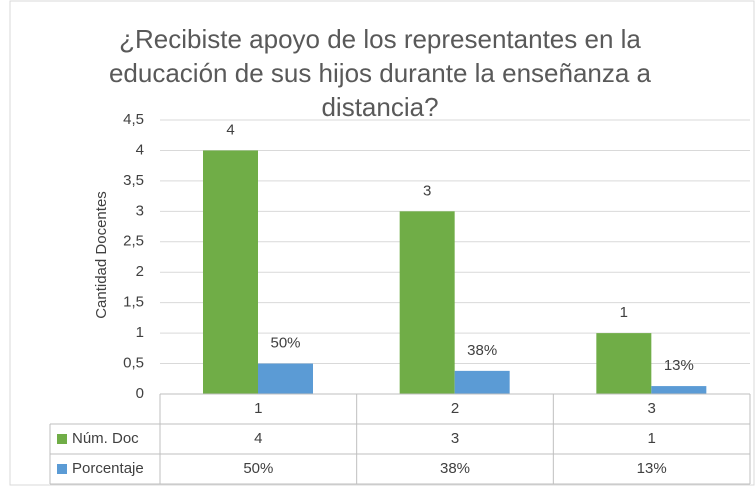 The image size is (755, 486). What do you see at coordinates (105, 438) in the screenshot?
I see `legend-label: Núm. Doc` at bounding box center [105, 438].